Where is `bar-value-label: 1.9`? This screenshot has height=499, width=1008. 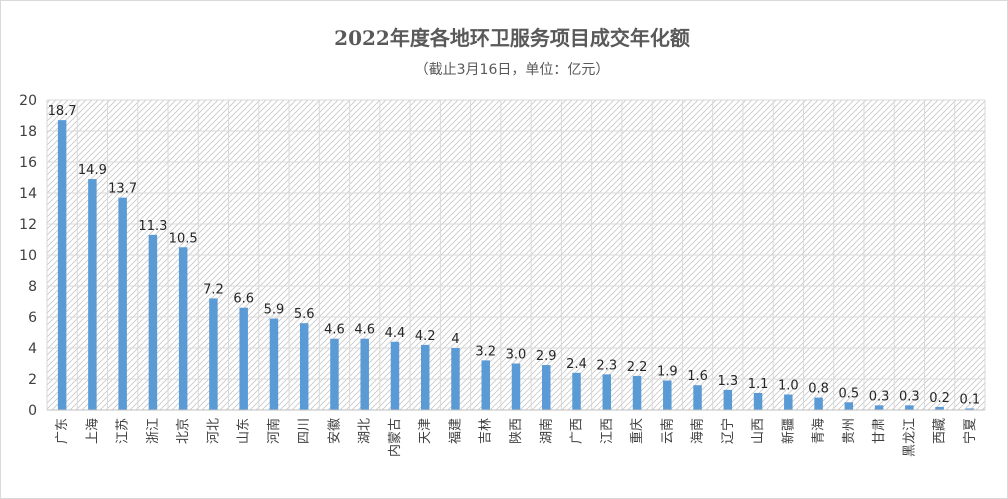
bar-value-label: 1.9 is located at coordinates (667, 372).